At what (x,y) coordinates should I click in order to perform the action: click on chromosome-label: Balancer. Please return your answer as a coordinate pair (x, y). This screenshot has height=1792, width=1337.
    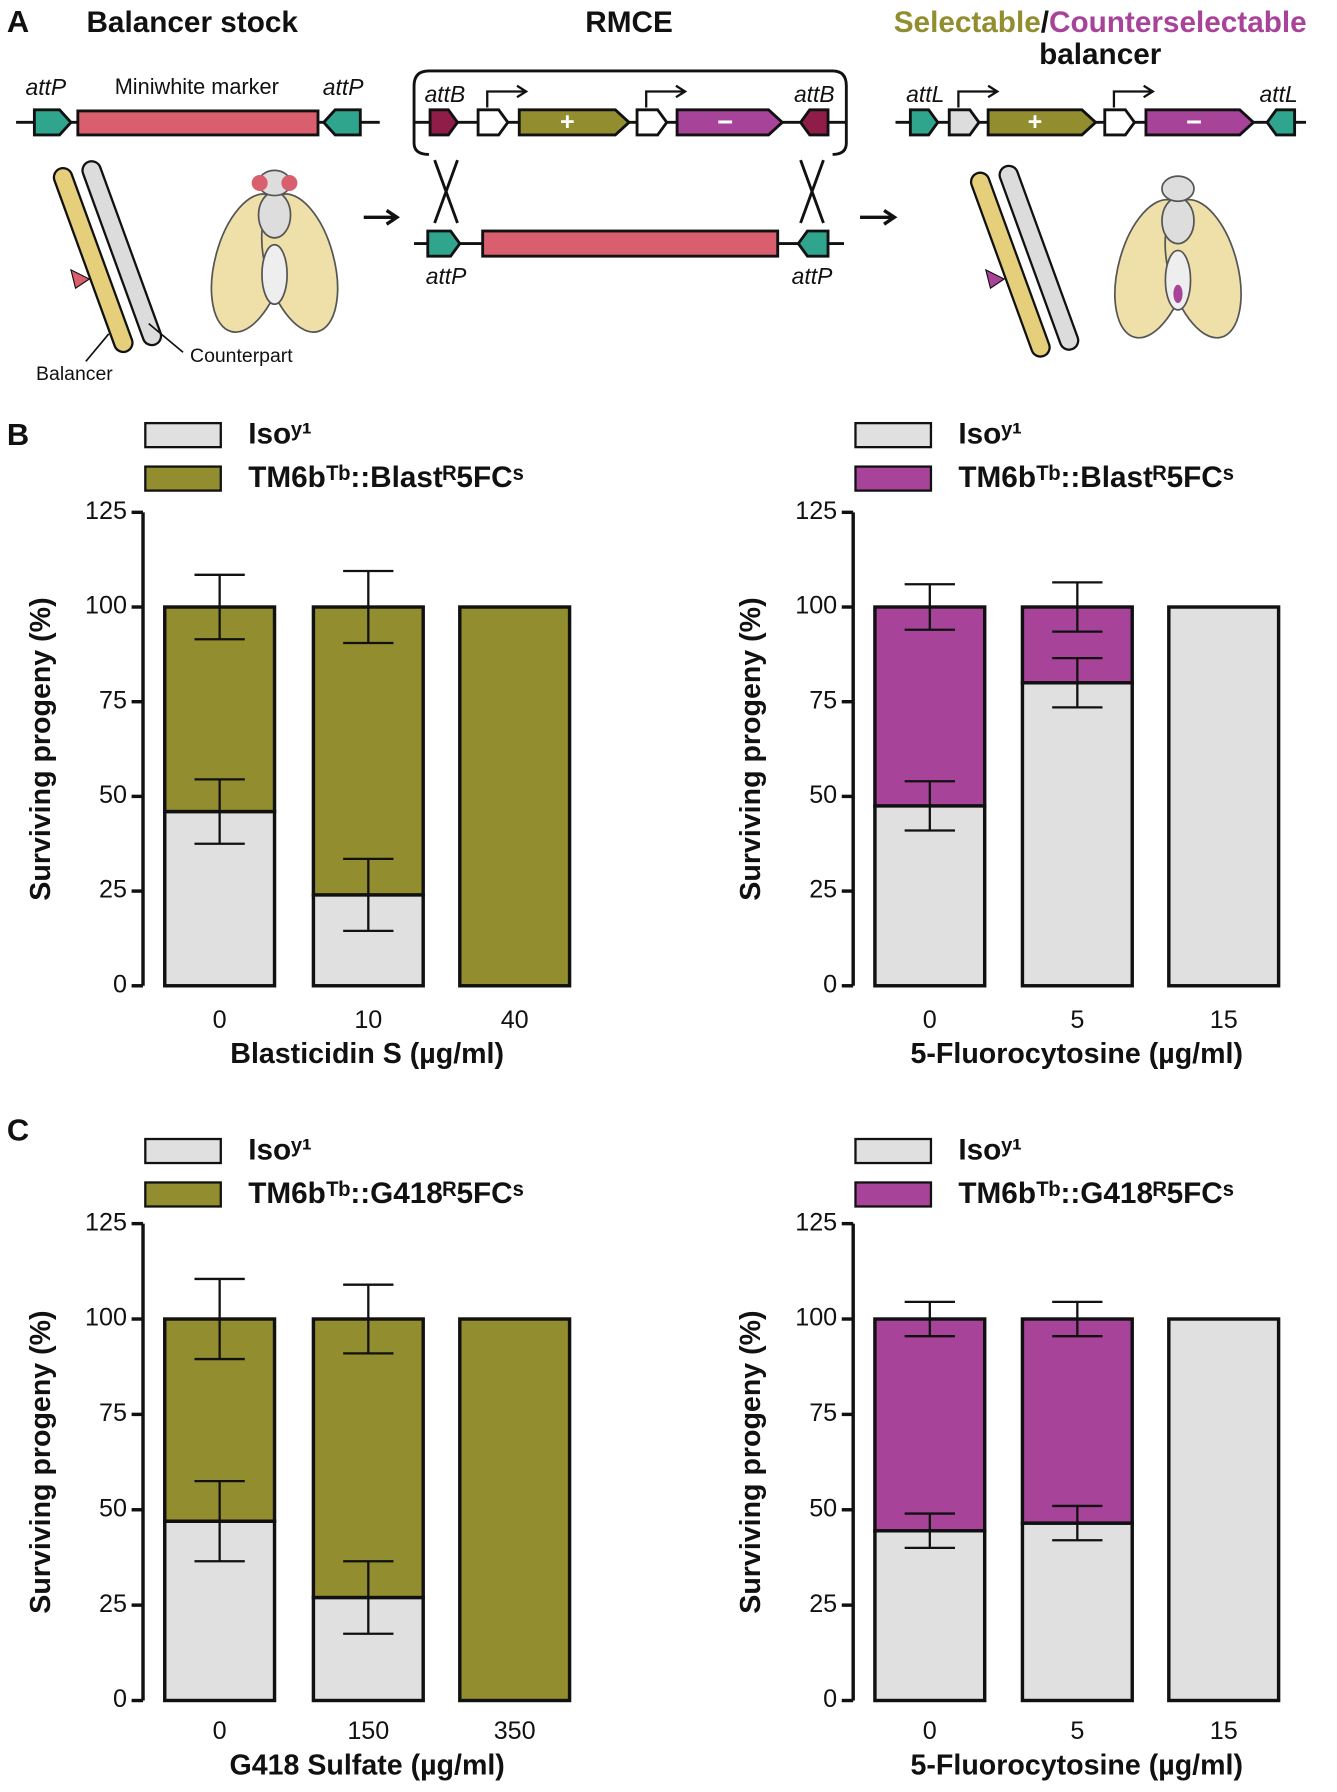
    Looking at the image, I should click on (74, 374).